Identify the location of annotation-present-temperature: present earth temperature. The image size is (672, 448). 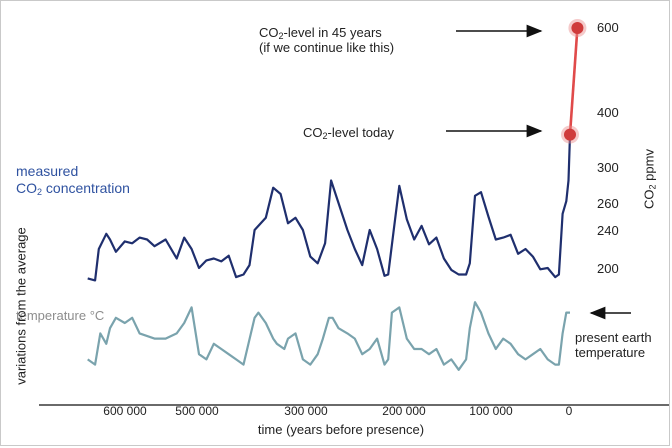
(613, 345).